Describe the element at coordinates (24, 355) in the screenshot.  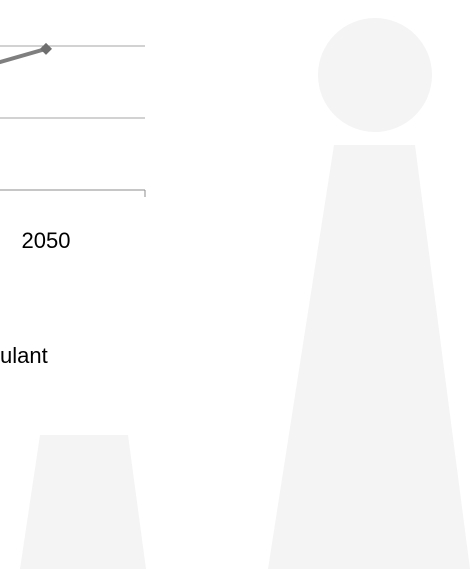
I see `legend-label: ulant` at that location.